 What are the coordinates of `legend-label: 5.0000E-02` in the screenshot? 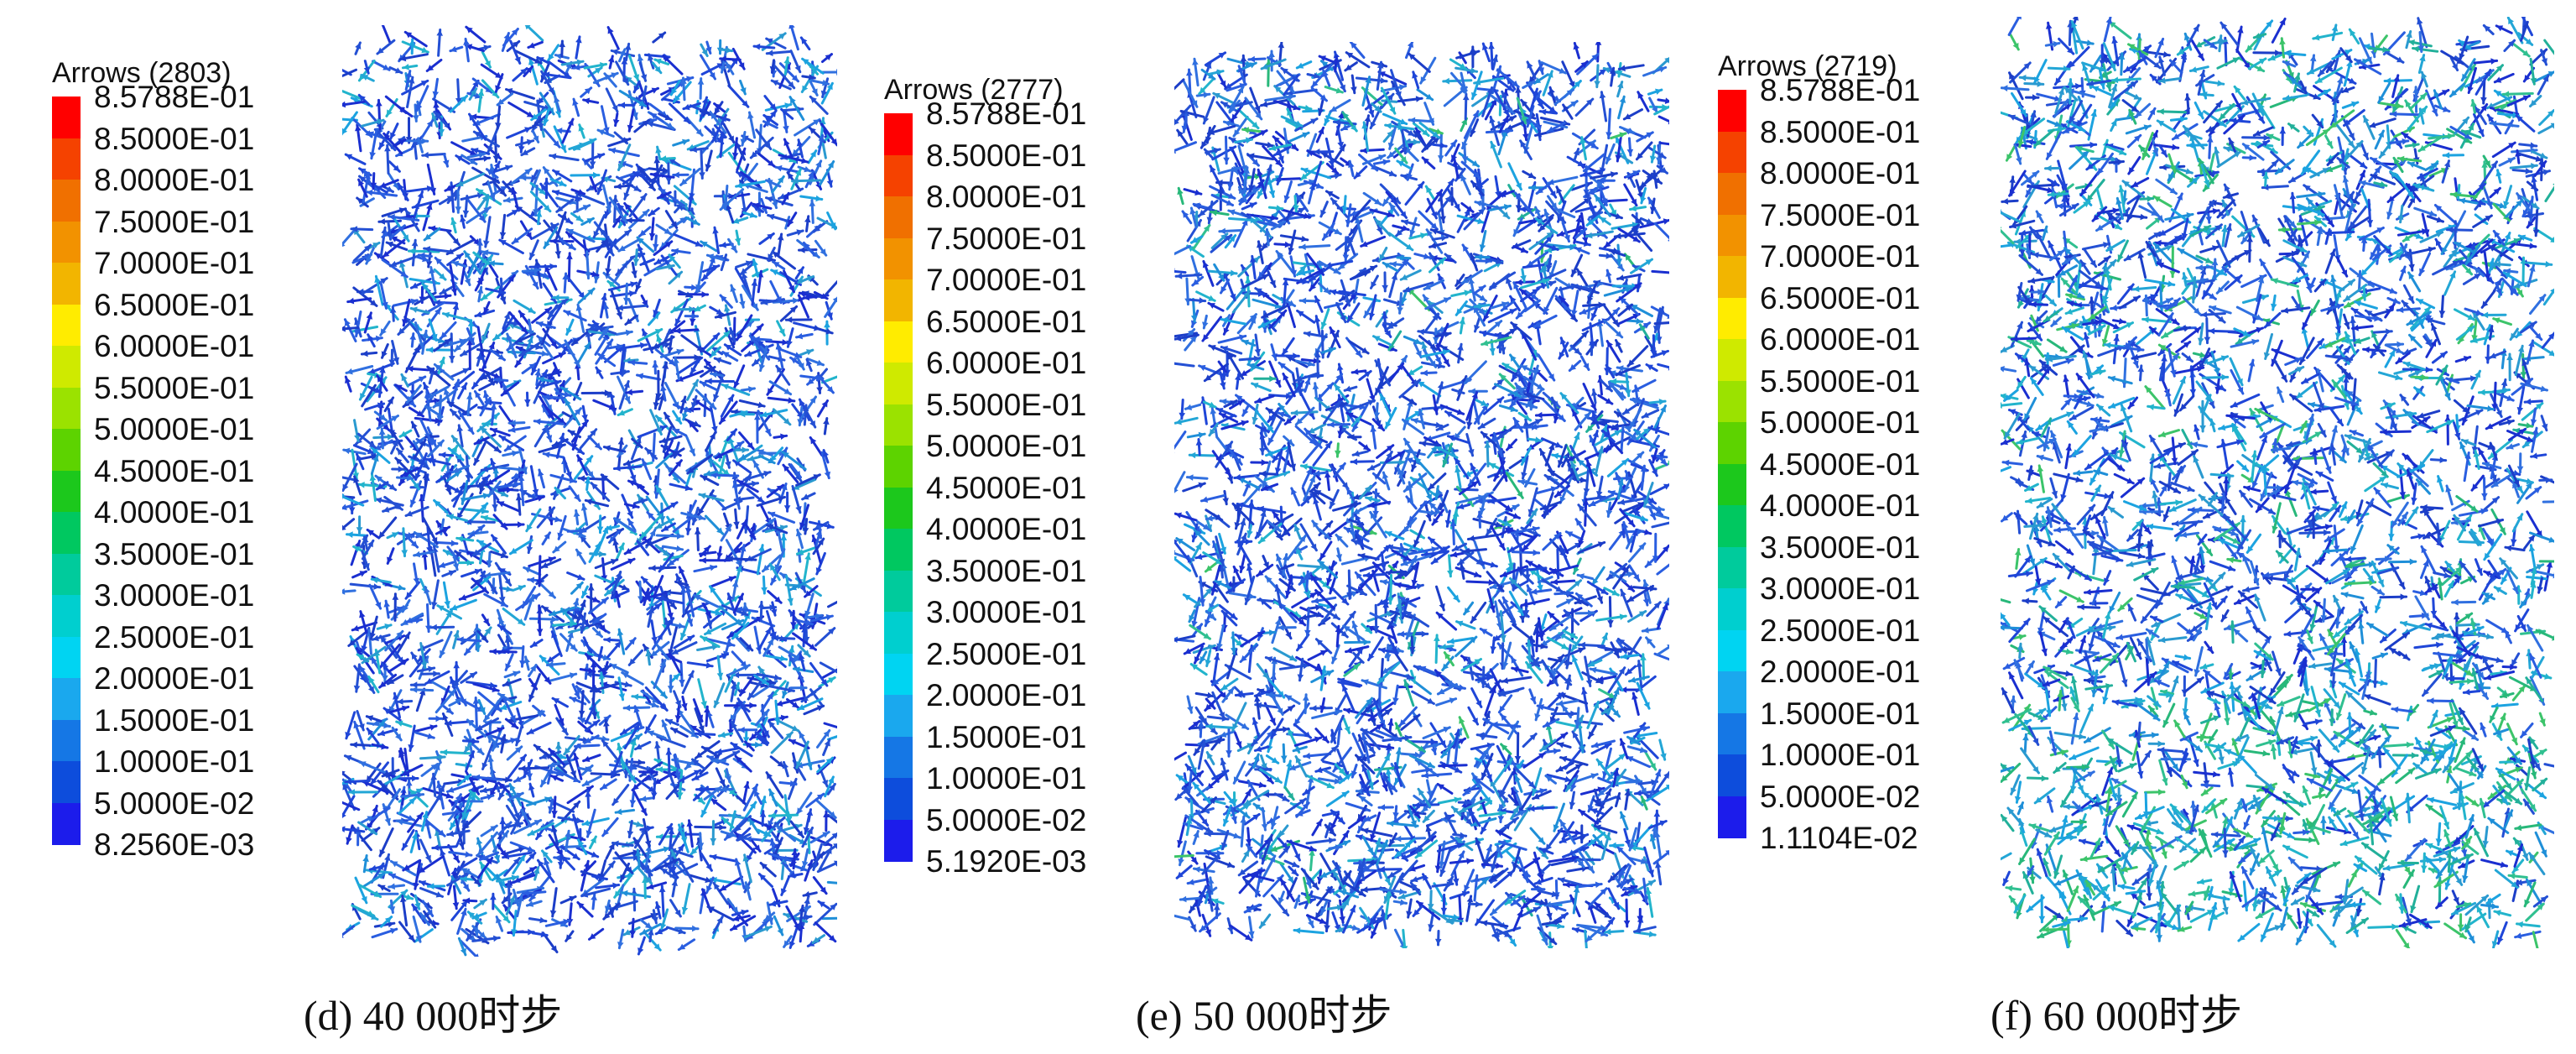 It's located at (174, 803).